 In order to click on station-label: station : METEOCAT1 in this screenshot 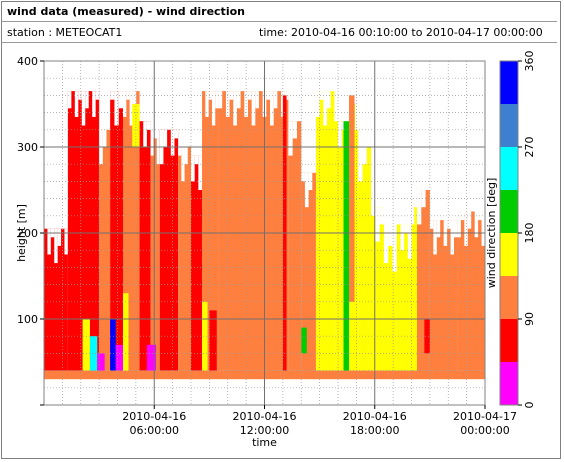, I will do `click(65, 32)`.